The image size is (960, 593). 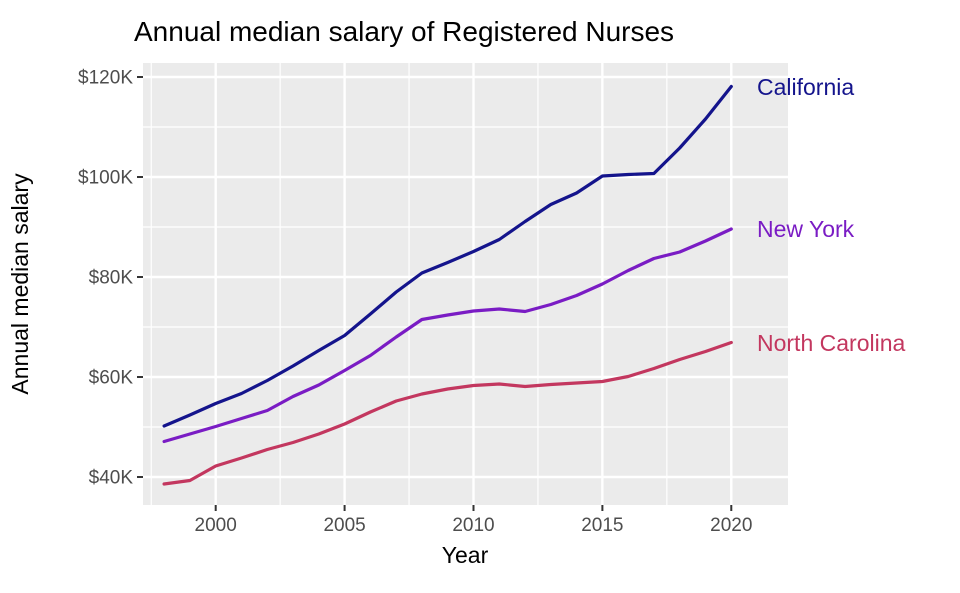 I want to click on y-tick-label: $120K, so click(x=105, y=78).